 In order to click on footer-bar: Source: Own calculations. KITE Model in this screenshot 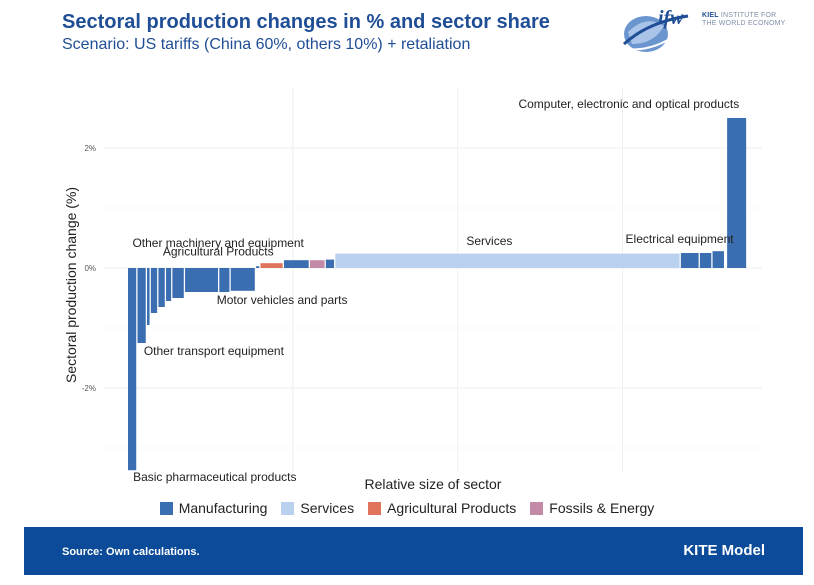, I will do `click(413, 551)`.